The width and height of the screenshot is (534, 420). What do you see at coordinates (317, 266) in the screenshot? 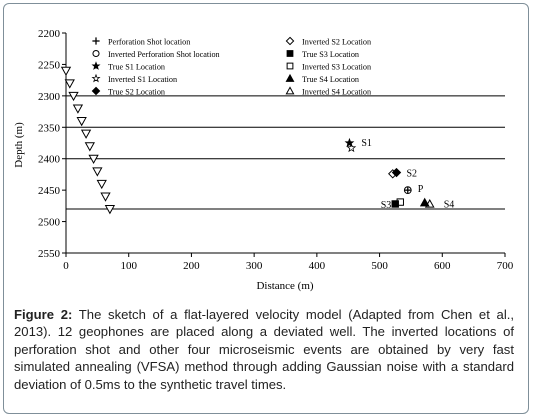
I see `x-tick-label: 400` at bounding box center [317, 266].